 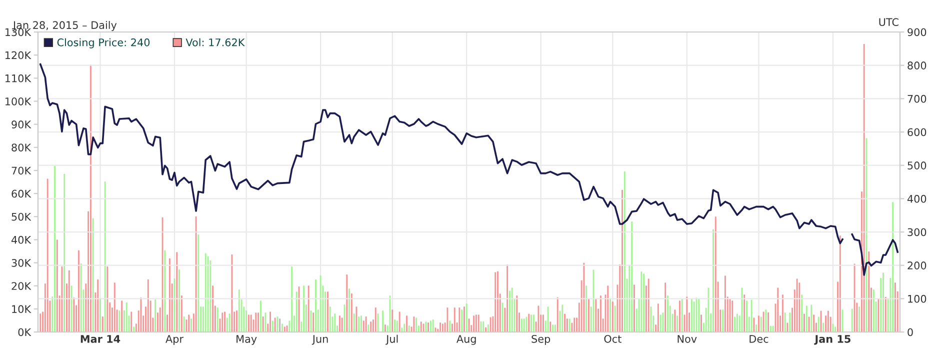 I want to click on text: UTC, so click(x=888, y=22).